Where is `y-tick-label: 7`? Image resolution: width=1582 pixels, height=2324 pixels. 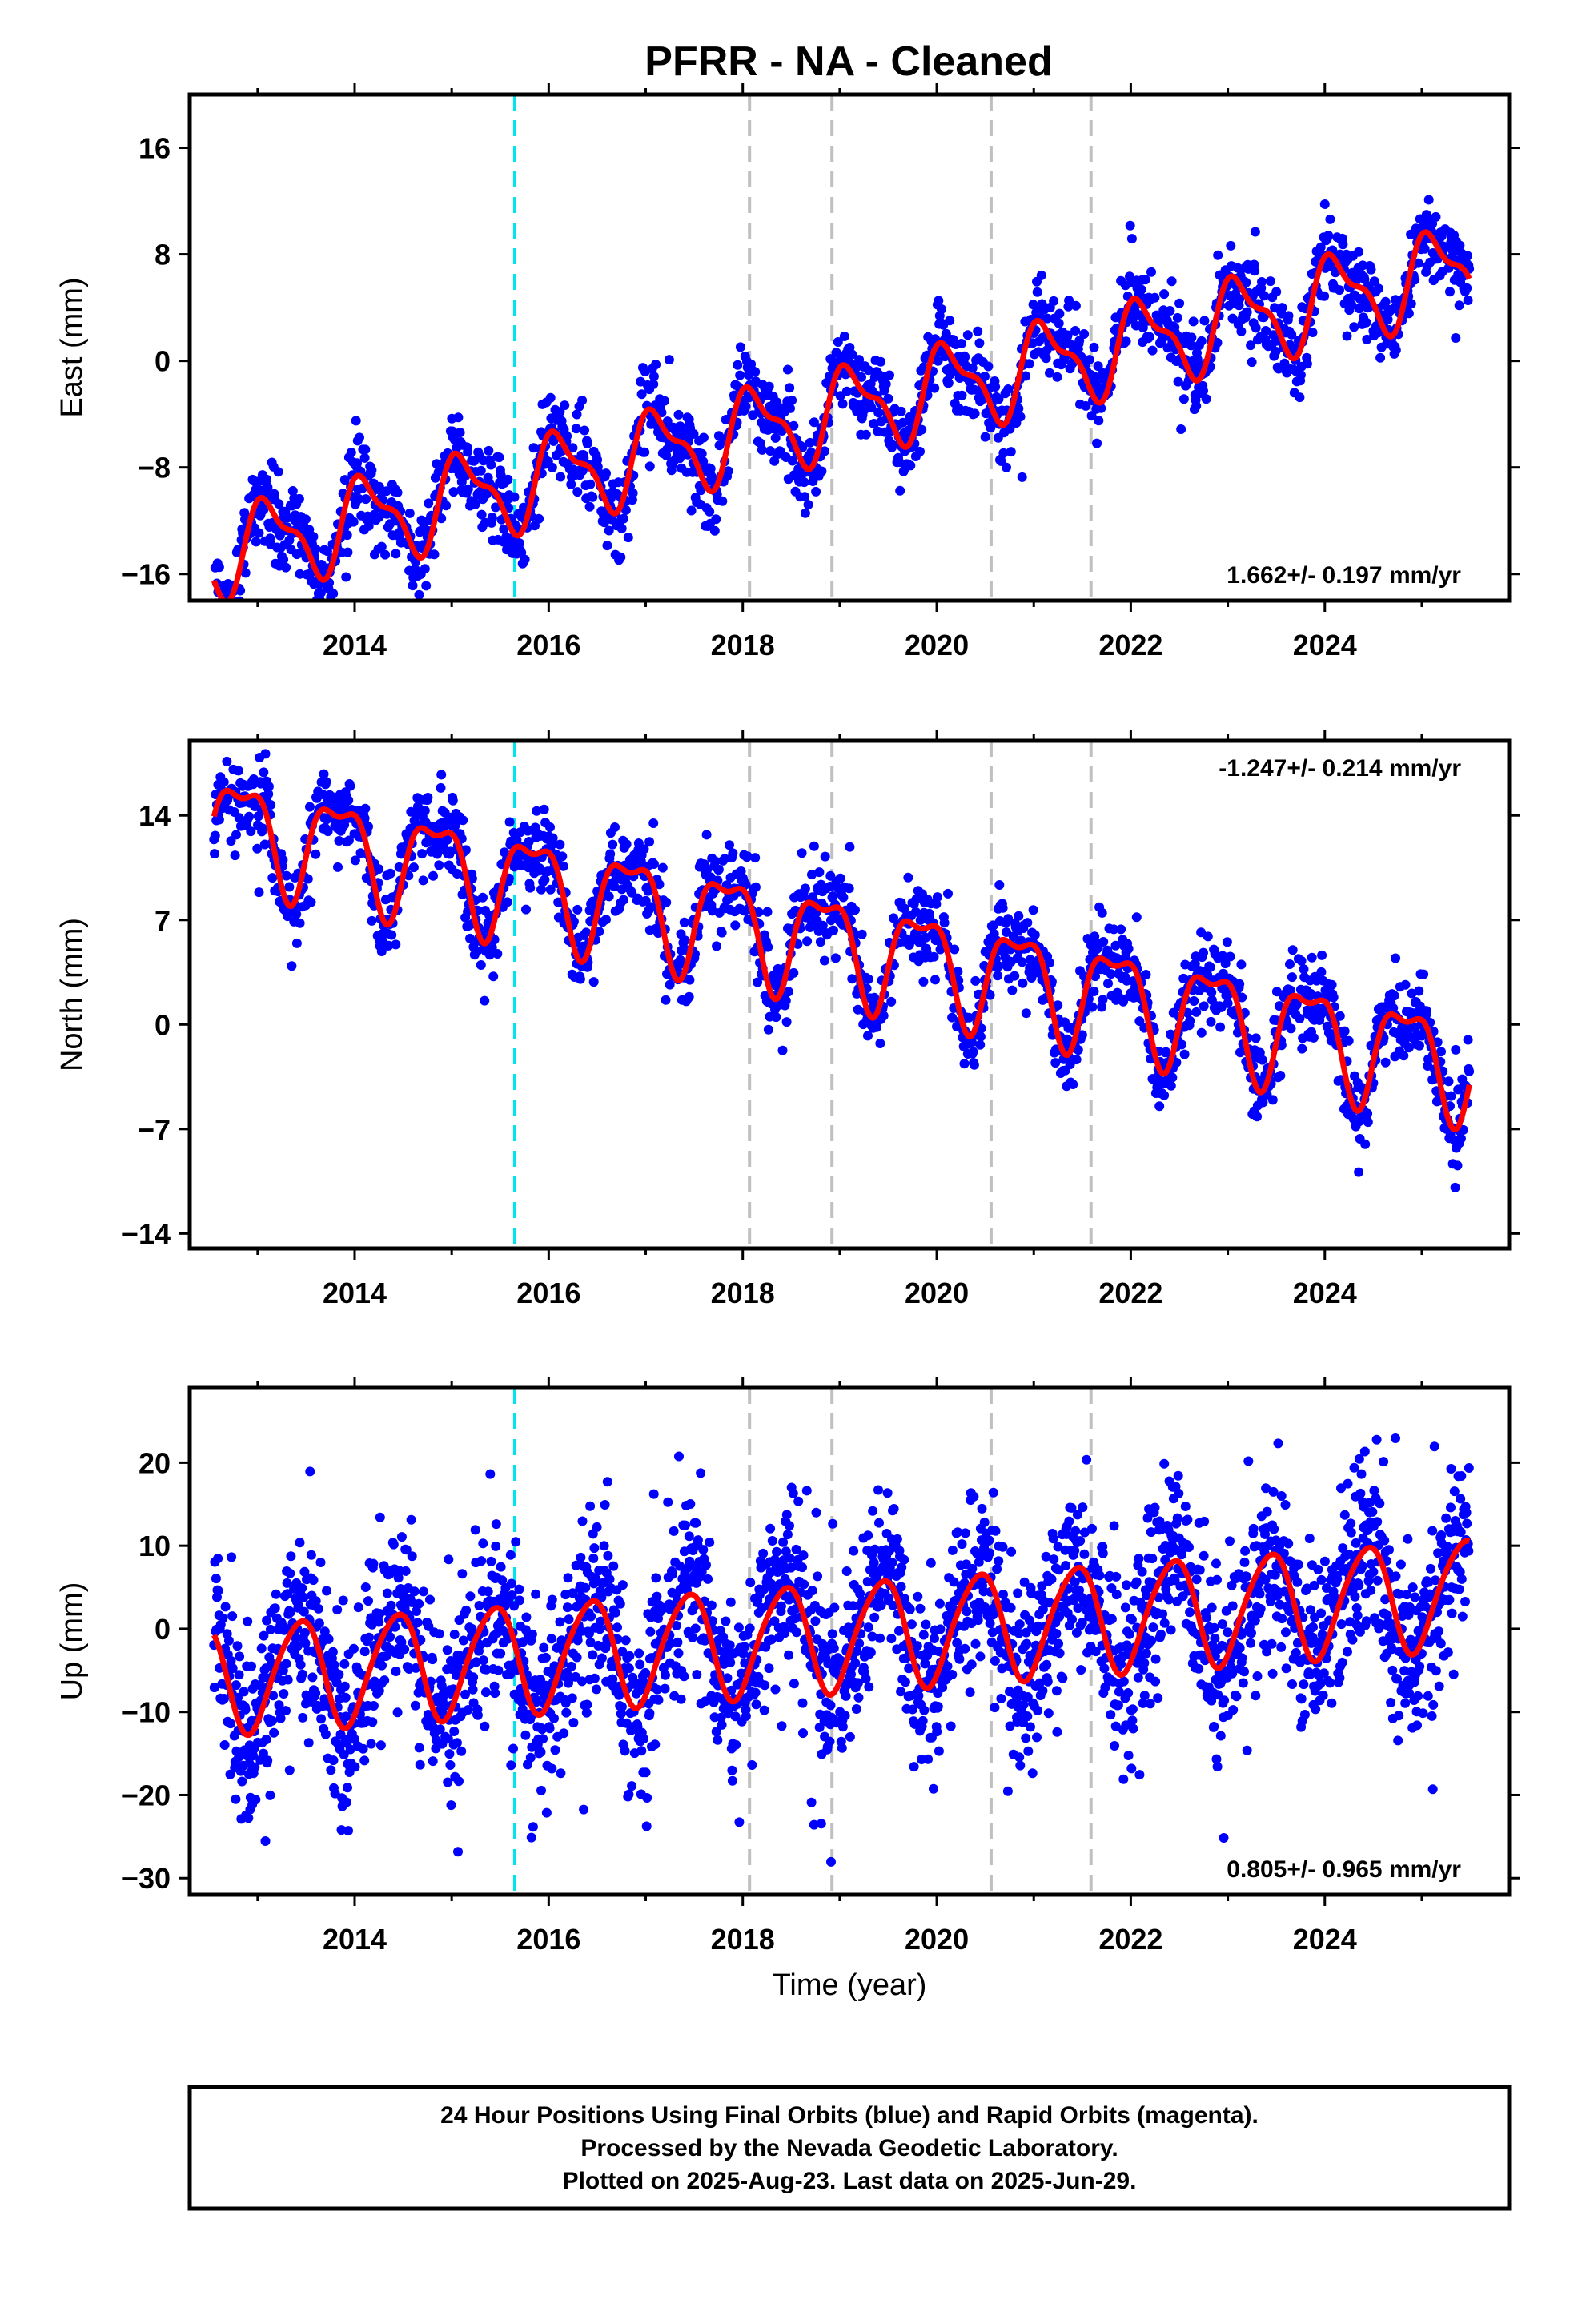 y-tick-label: 7 is located at coordinates (163, 920).